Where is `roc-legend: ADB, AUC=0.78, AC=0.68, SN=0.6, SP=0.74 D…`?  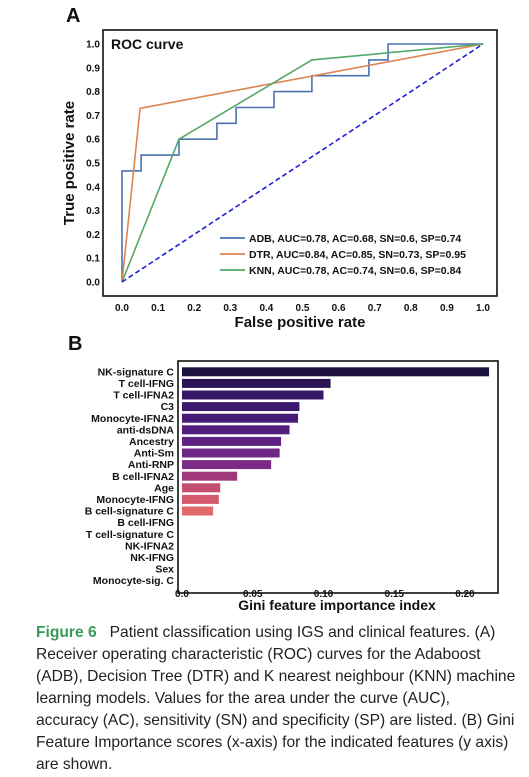 roc-legend: ADB, AUC=0.78, AC=0.68, SN=0.6, SP=0.74 D… is located at coordinates (343, 255).